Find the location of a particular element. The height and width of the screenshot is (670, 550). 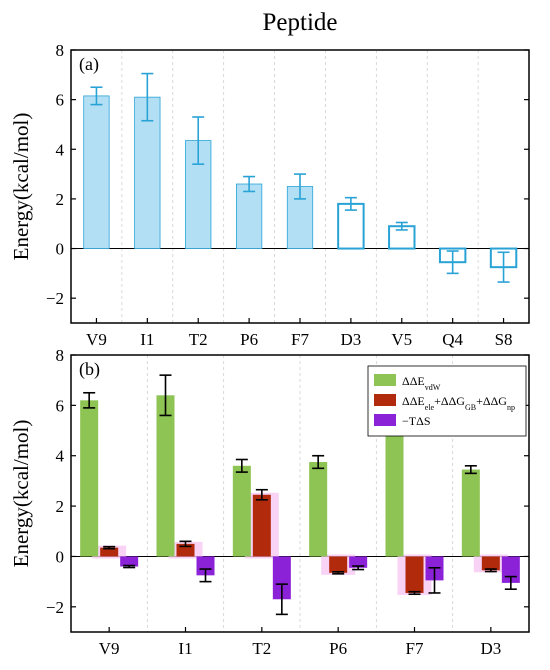

panel-label: (b) is located at coordinates (89, 369).